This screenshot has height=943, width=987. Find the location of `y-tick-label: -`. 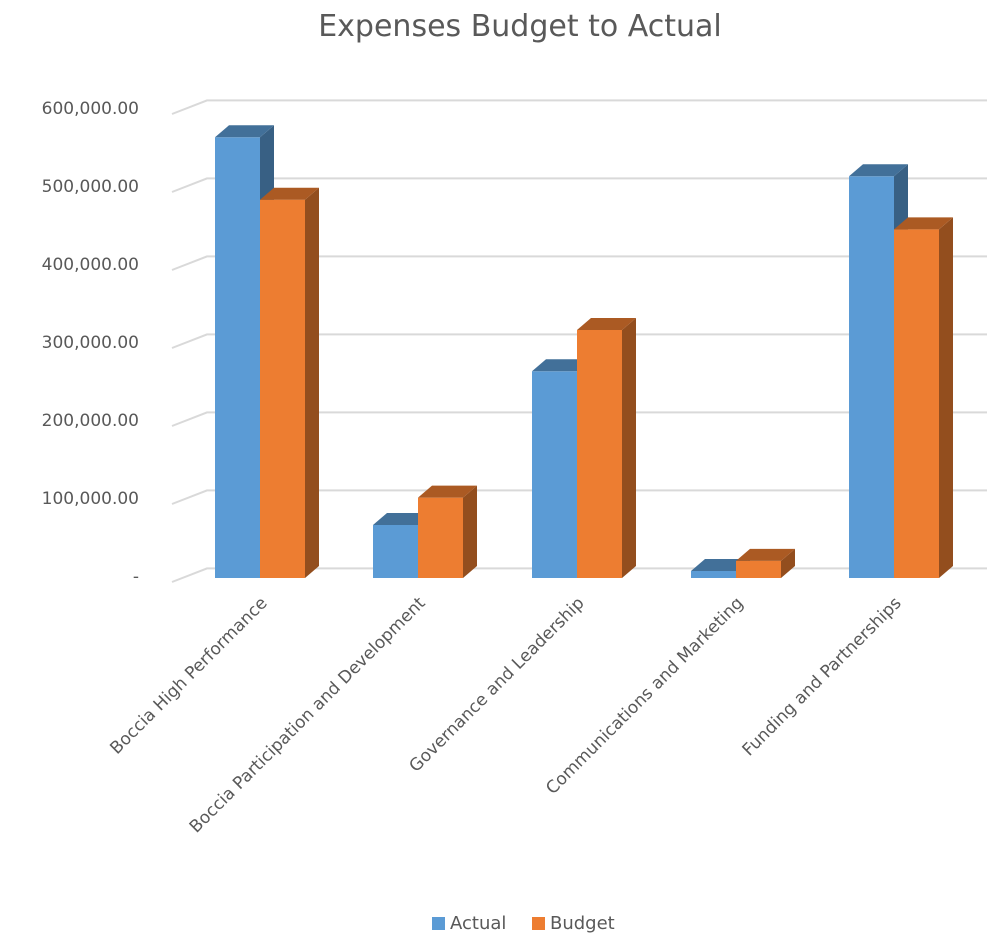

y-tick-label: - is located at coordinates (136, 577).